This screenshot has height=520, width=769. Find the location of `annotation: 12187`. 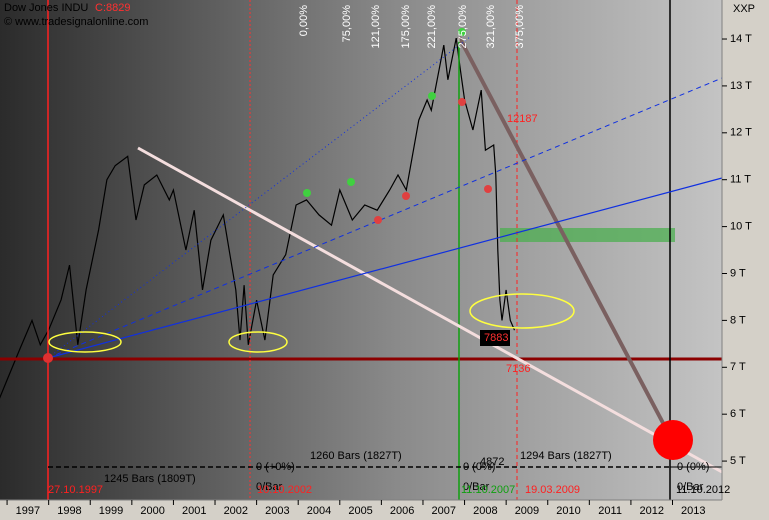

annotation: 12187 is located at coordinates (522, 119).